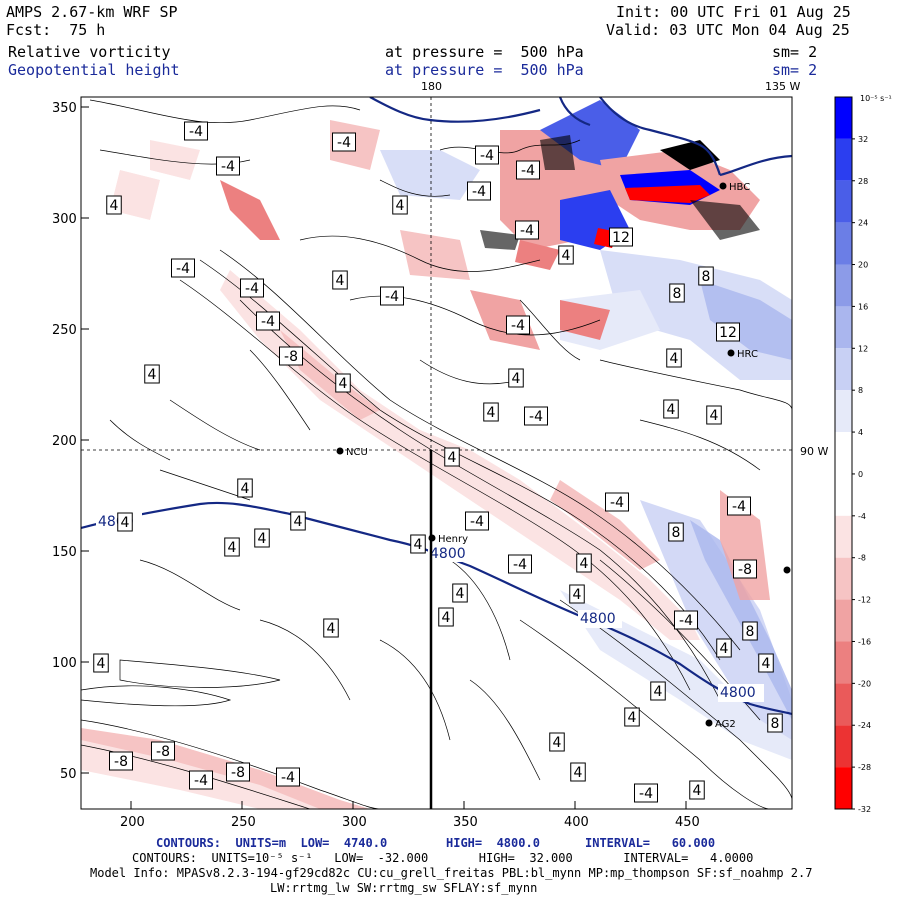  Describe the element at coordinates (742, 354) in the screenshot. I see `station-hrc: HRC` at that location.